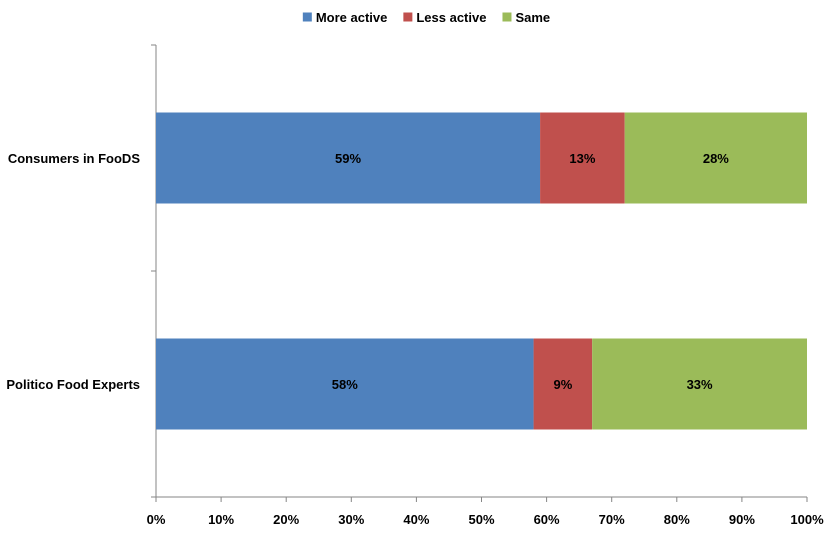  I want to click on data-label-more-active-politico-food-experts: 58%, so click(345, 384).